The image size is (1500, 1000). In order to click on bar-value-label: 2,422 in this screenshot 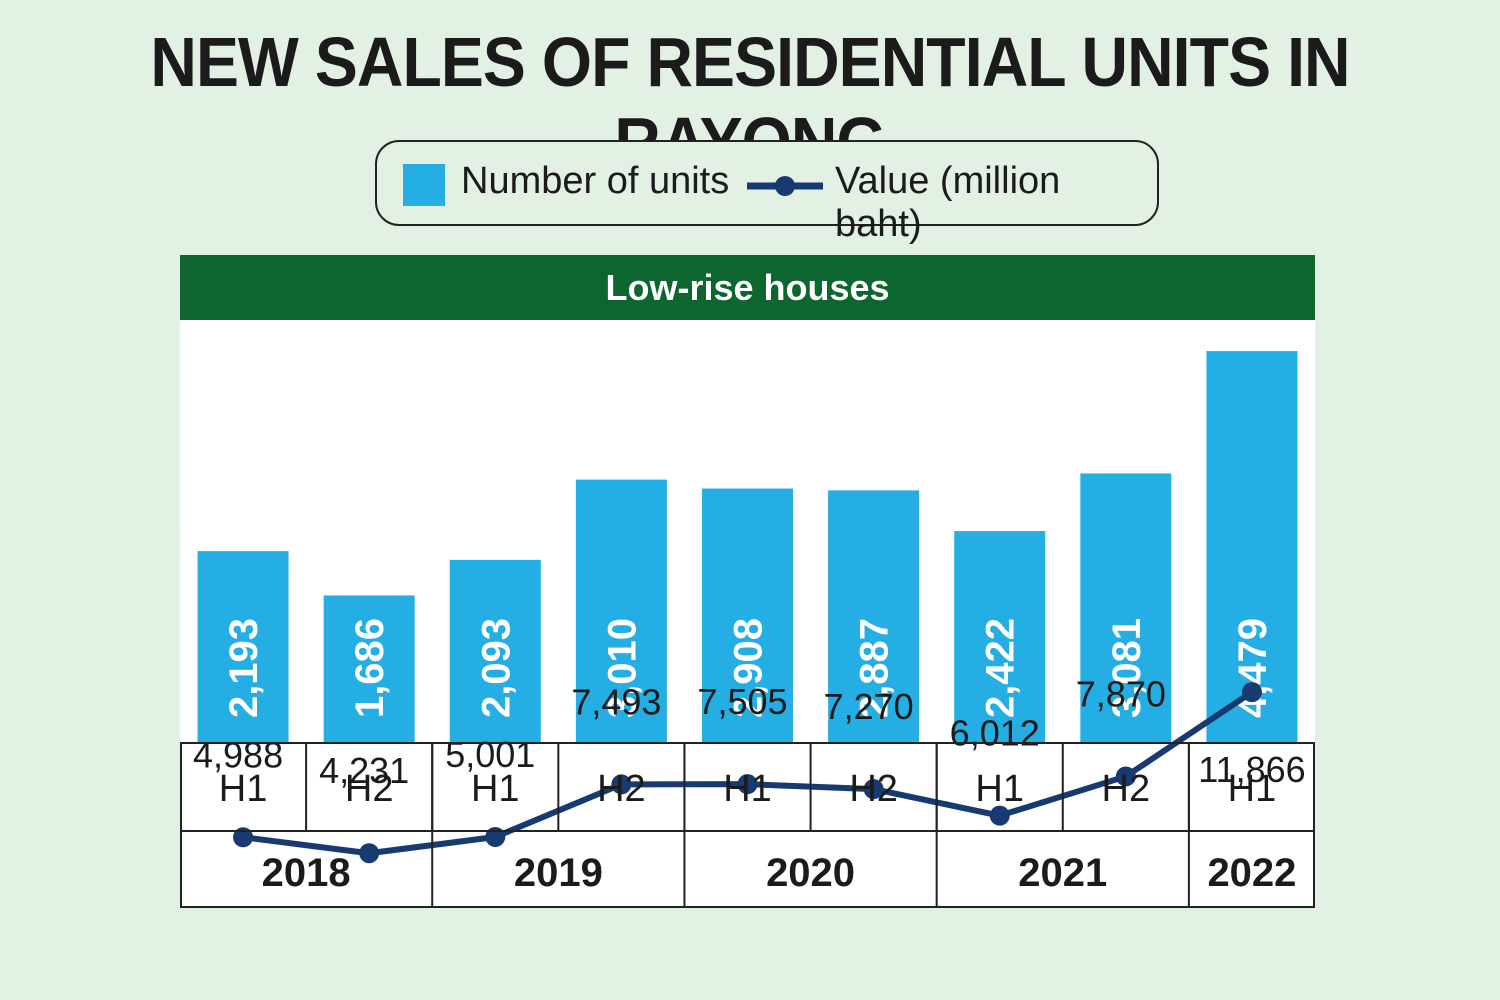, I will do `click(1001, 668)`.